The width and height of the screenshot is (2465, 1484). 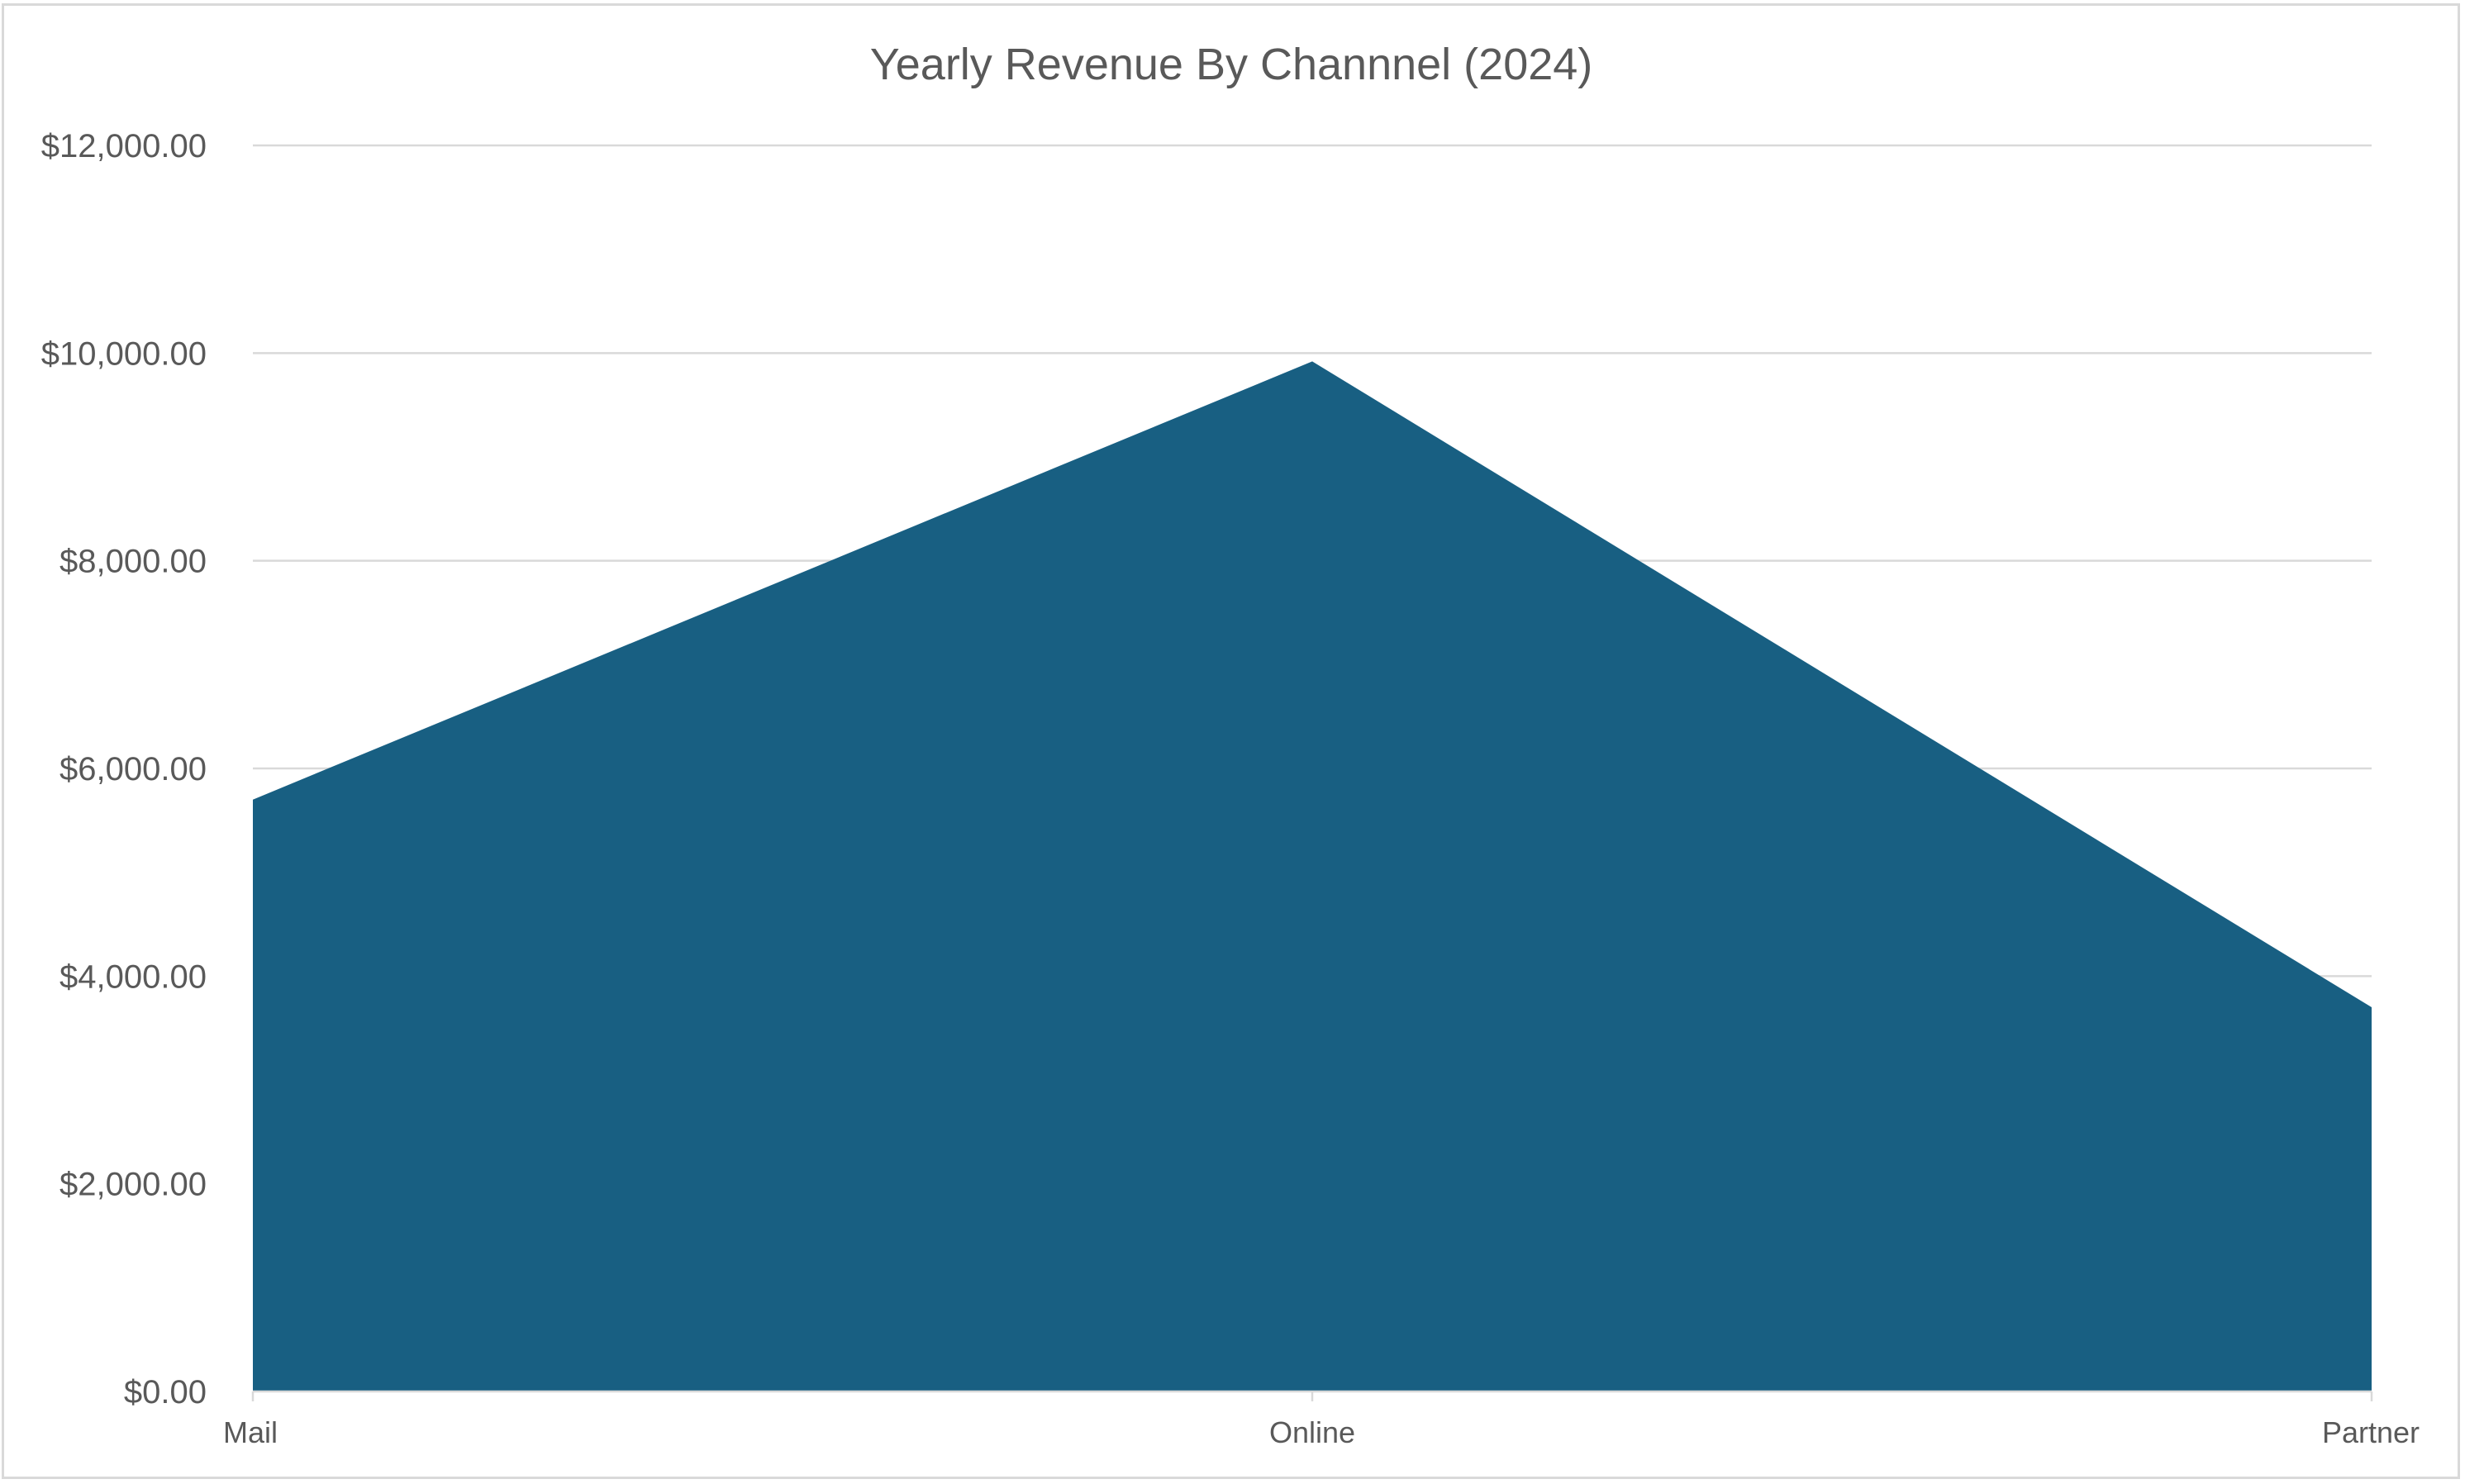 What do you see at coordinates (133, 562) in the screenshot?
I see `y-tick-label: $8,000.00` at bounding box center [133, 562].